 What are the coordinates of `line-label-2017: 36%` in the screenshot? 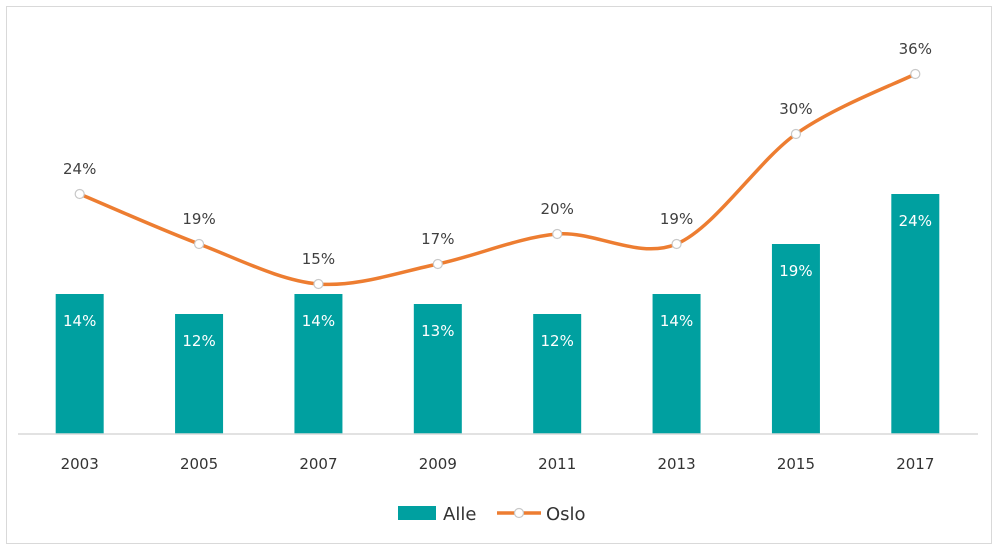 It's located at (915, 49).